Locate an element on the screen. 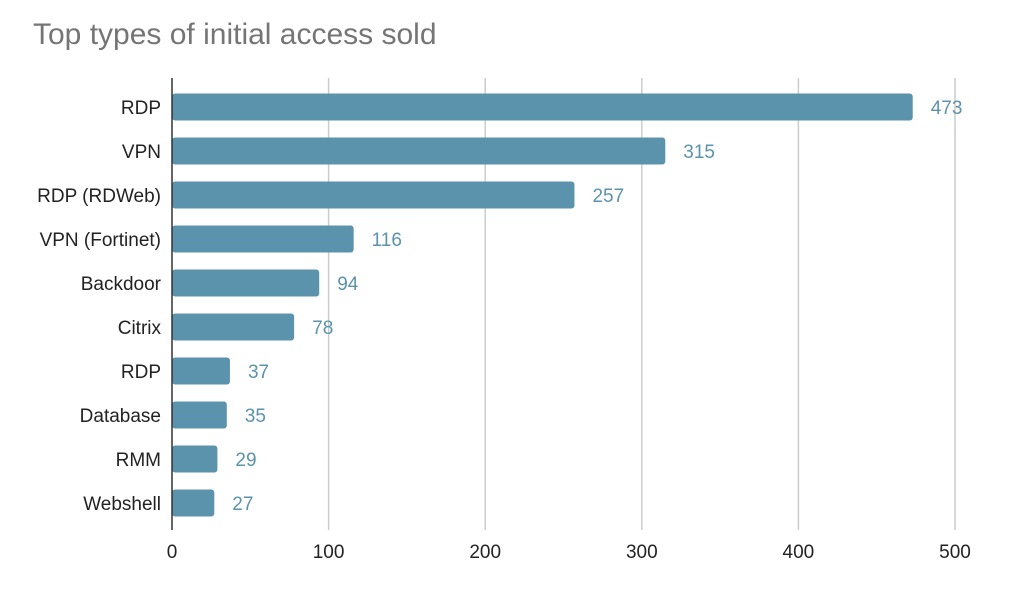  category-label: RDP (RDWeb) is located at coordinates (99, 196).